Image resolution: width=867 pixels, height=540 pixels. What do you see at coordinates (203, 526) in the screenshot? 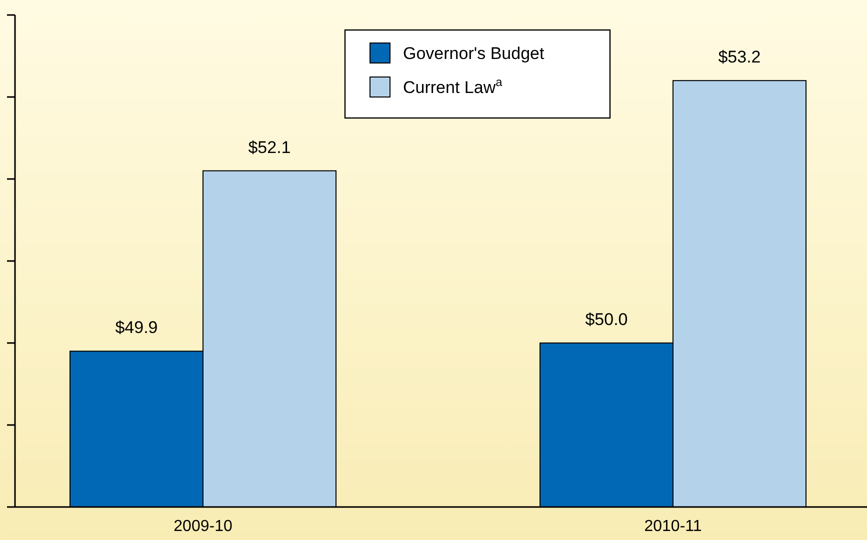
I see `x-tick-label: 2009-10` at bounding box center [203, 526].